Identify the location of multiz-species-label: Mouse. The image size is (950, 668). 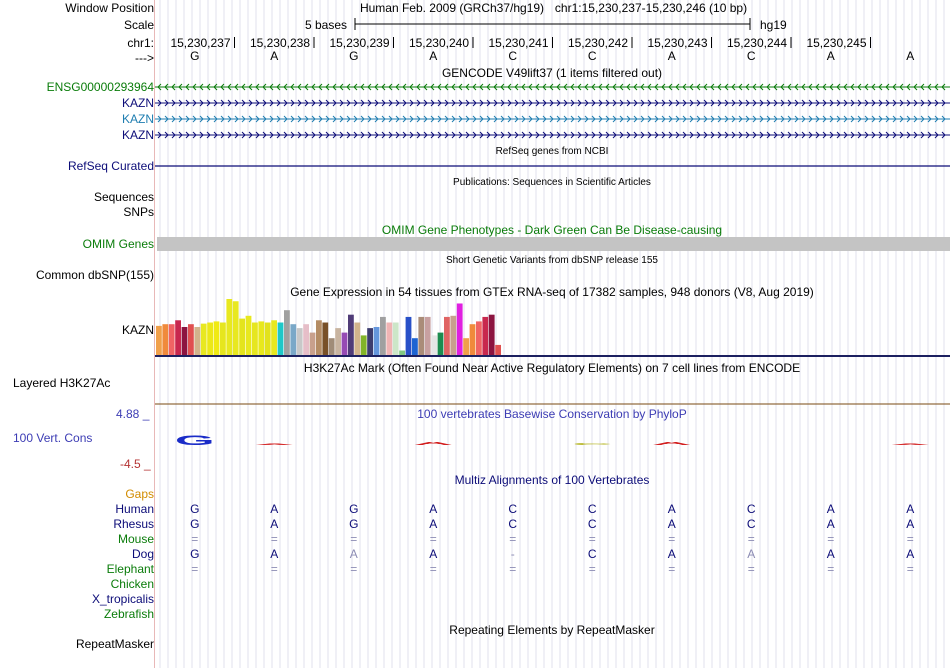
(135, 539).